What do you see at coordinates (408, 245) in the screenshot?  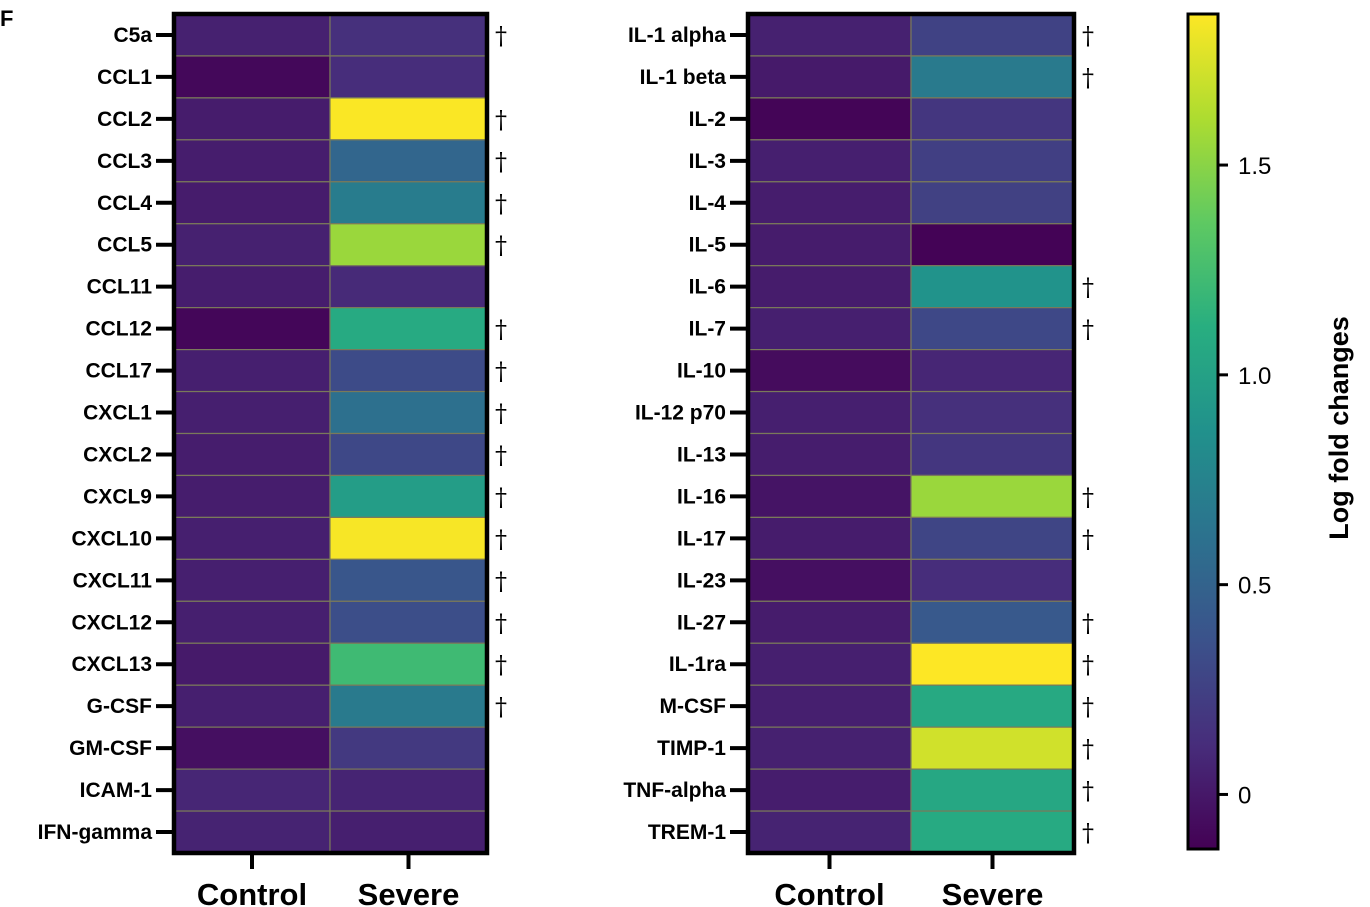 I see `cell-severe-ccl5` at bounding box center [408, 245].